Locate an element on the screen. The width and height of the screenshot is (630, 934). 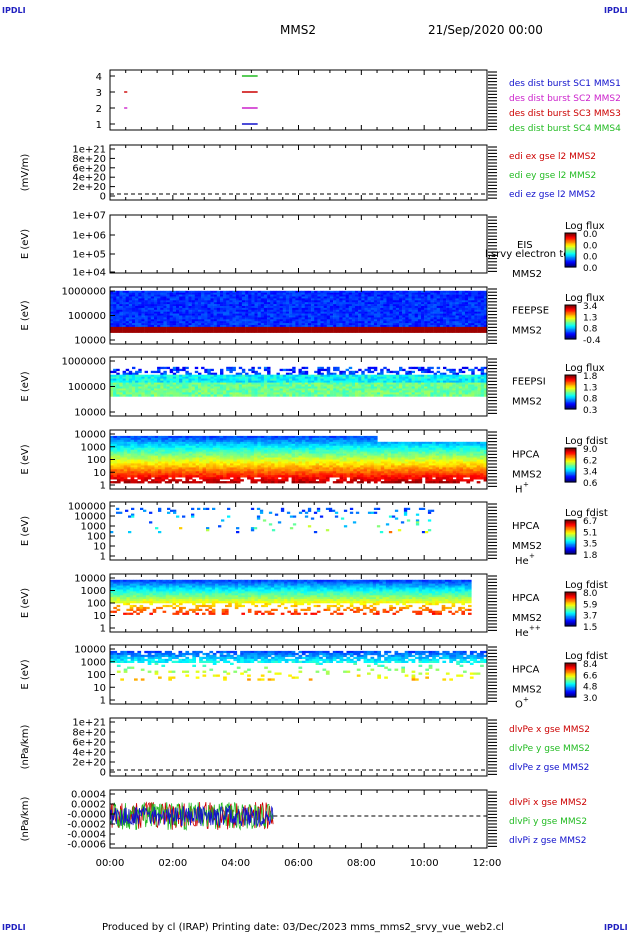
y-tick-label: 4e+20 is located at coordinates (89, 753).